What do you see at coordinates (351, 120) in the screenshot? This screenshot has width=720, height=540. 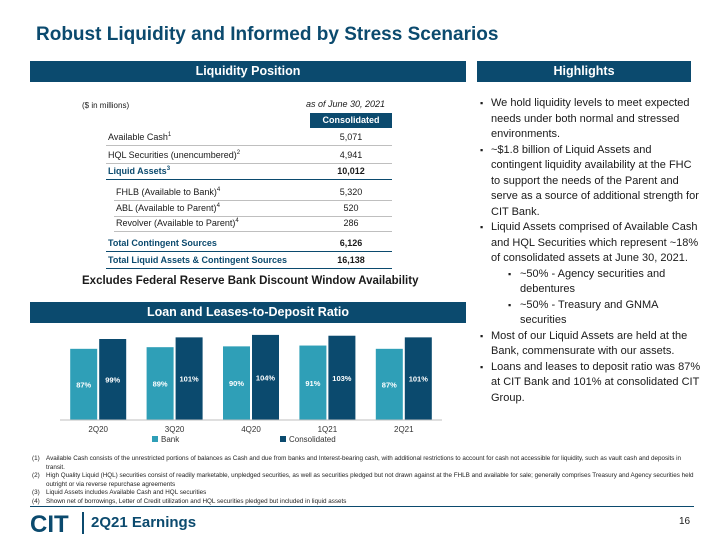 I see `consolidated-column-header: Consolidated` at bounding box center [351, 120].